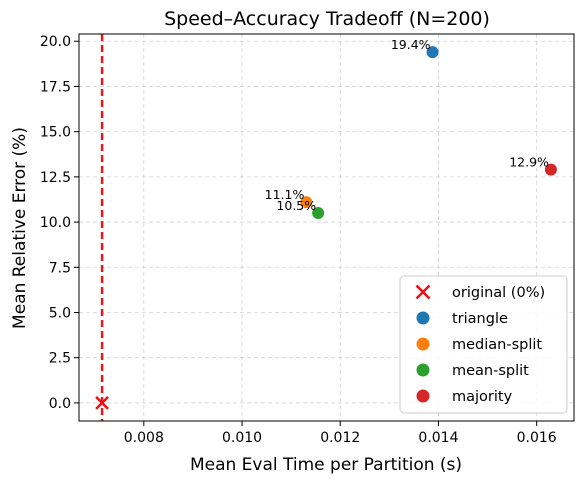 The width and height of the screenshot is (584, 484). I want to click on y-tick-label: 5.0, so click(60, 313).